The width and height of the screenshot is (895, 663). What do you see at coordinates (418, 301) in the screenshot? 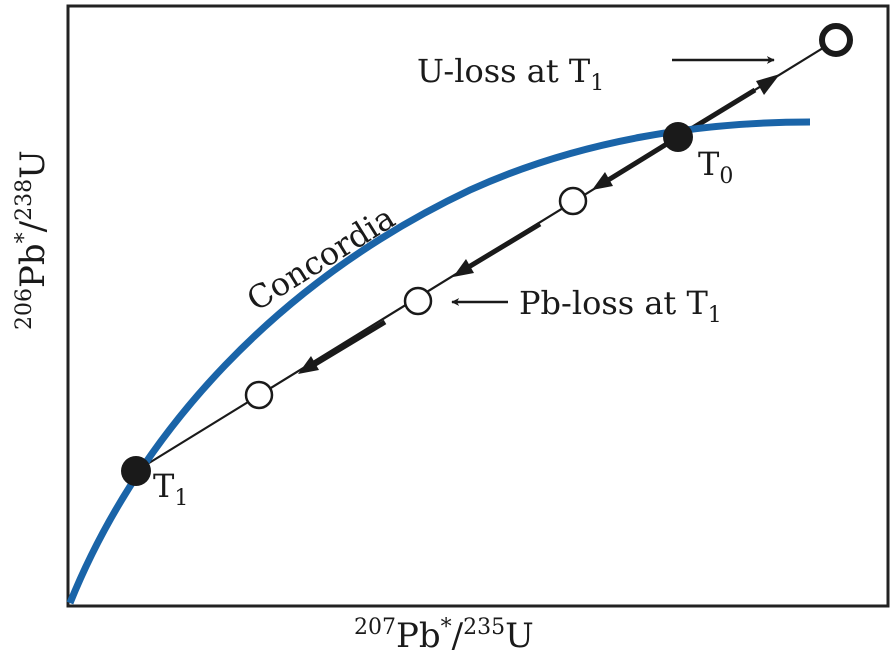
I see `open-point-middle` at bounding box center [418, 301].